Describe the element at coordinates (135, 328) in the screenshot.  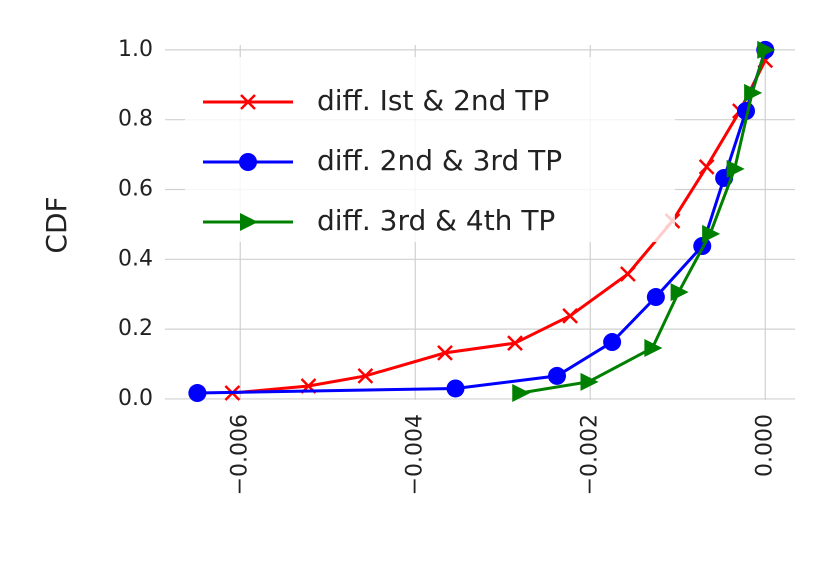
I see `y-tick-label: 0.2` at that location.